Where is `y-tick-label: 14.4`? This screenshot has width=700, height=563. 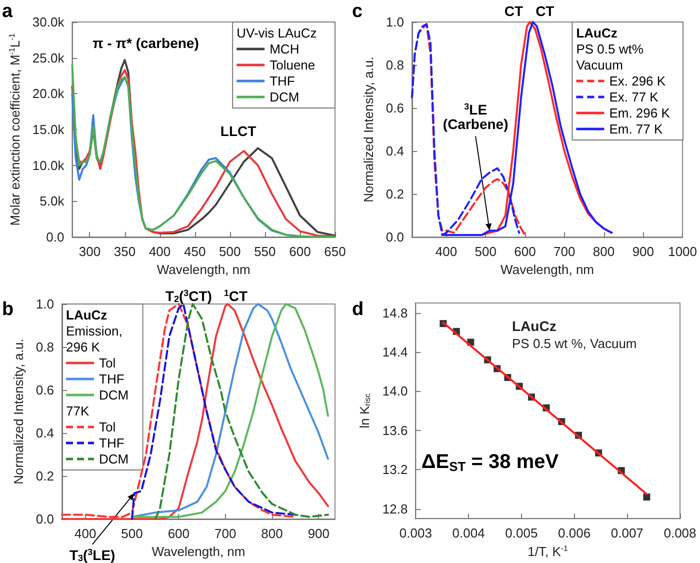 y-tick-label: 14.4 is located at coordinates (395, 352).